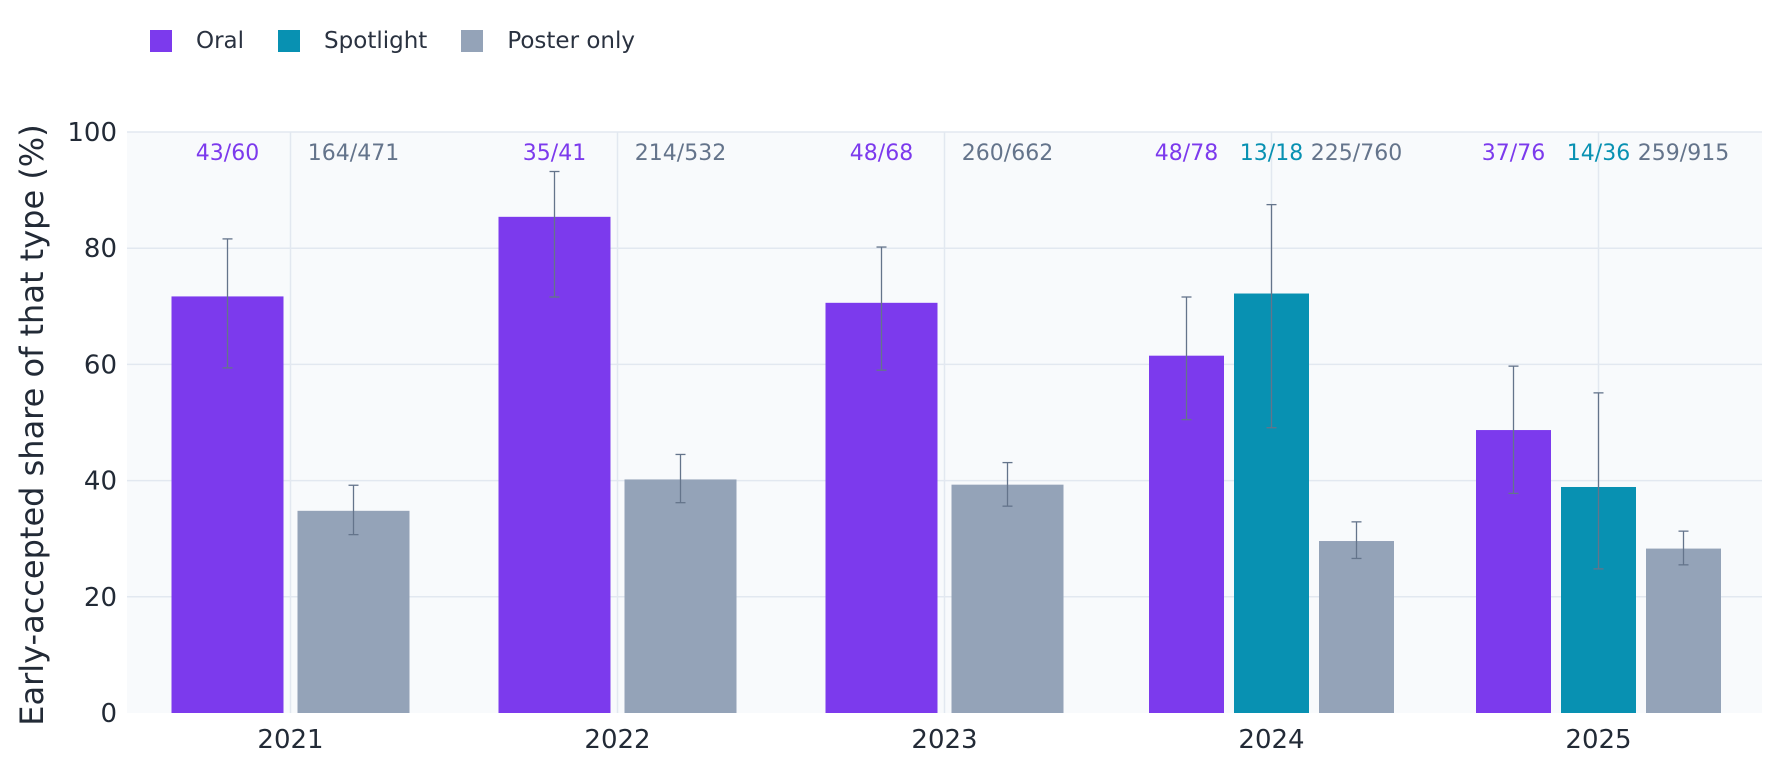 This screenshot has height=770, width=1783. What do you see at coordinates (376, 41) in the screenshot?
I see `legend-label-spotlight: Spotlight` at bounding box center [376, 41].